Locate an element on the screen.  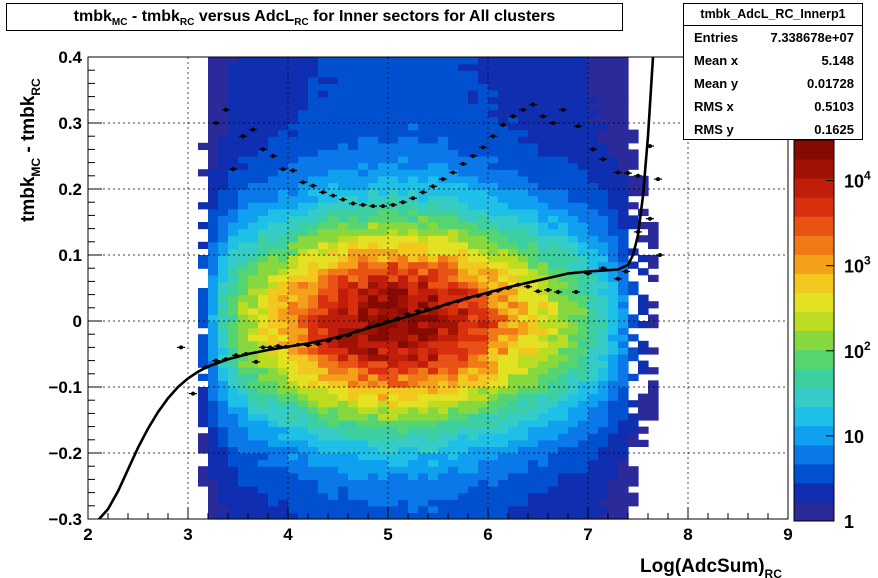
x-tick-label: 3 is located at coordinates (187, 534).